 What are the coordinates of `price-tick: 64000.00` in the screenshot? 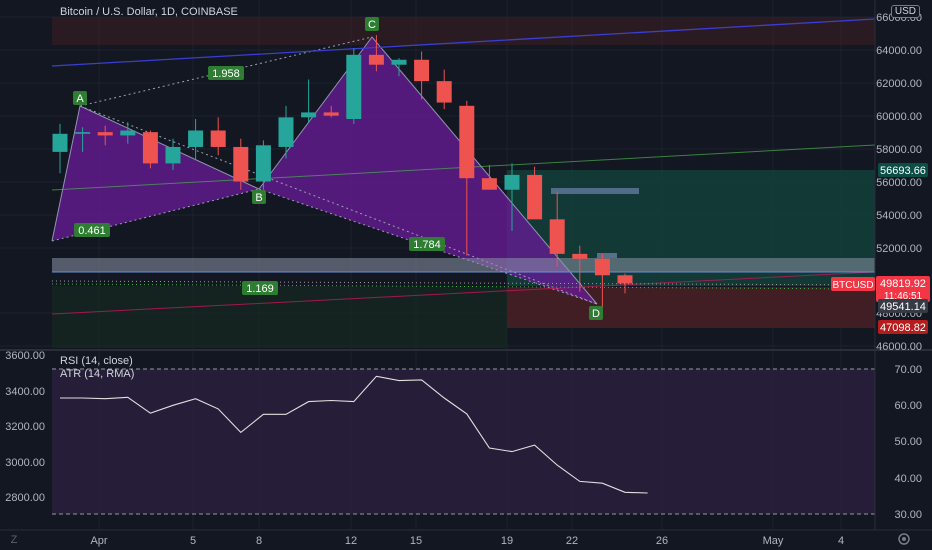 It's located at (899, 51).